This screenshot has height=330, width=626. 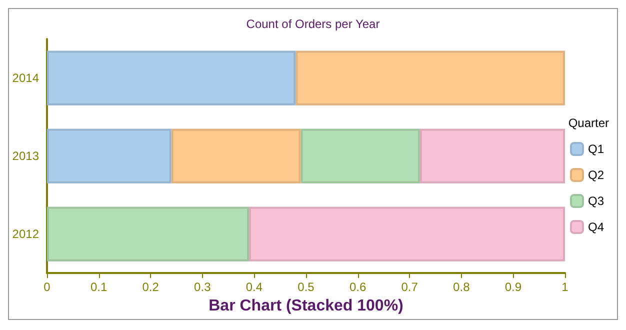 What do you see at coordinates (151, 287) in the screenshot?
I see `x-tick-label: 0.2` at bounding box center [151, 287].